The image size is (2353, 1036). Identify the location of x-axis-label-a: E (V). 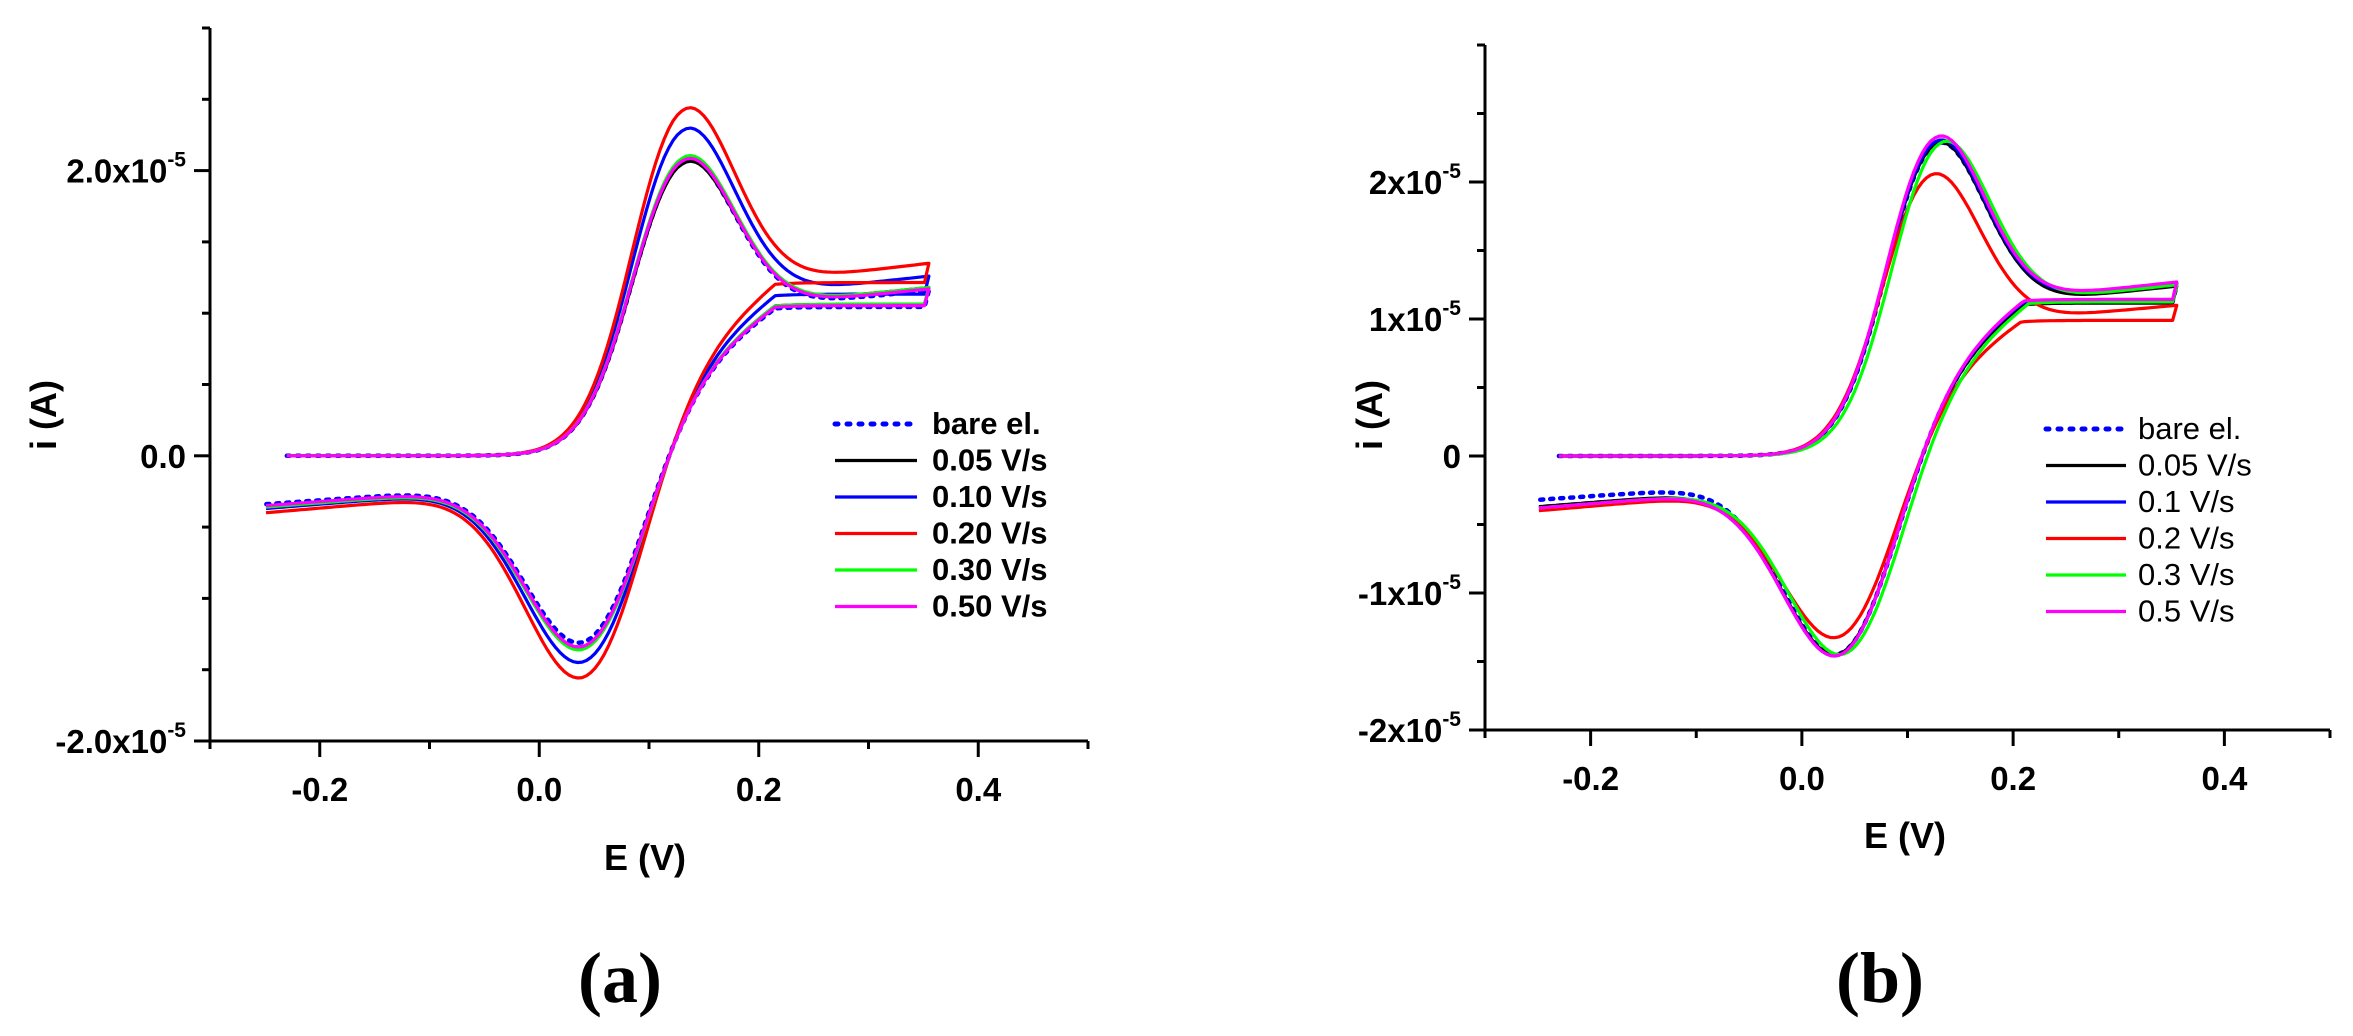
(645, 857).